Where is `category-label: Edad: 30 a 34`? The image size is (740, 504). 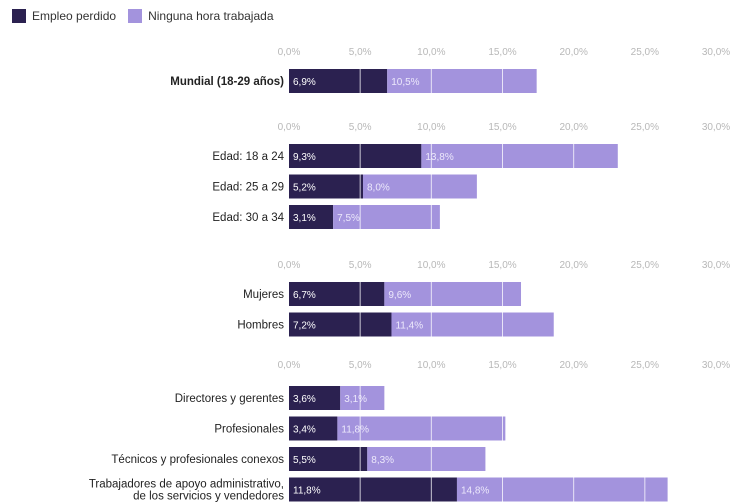
category-label: Edad: 30 a 34 is located at coordinates (248, 218).